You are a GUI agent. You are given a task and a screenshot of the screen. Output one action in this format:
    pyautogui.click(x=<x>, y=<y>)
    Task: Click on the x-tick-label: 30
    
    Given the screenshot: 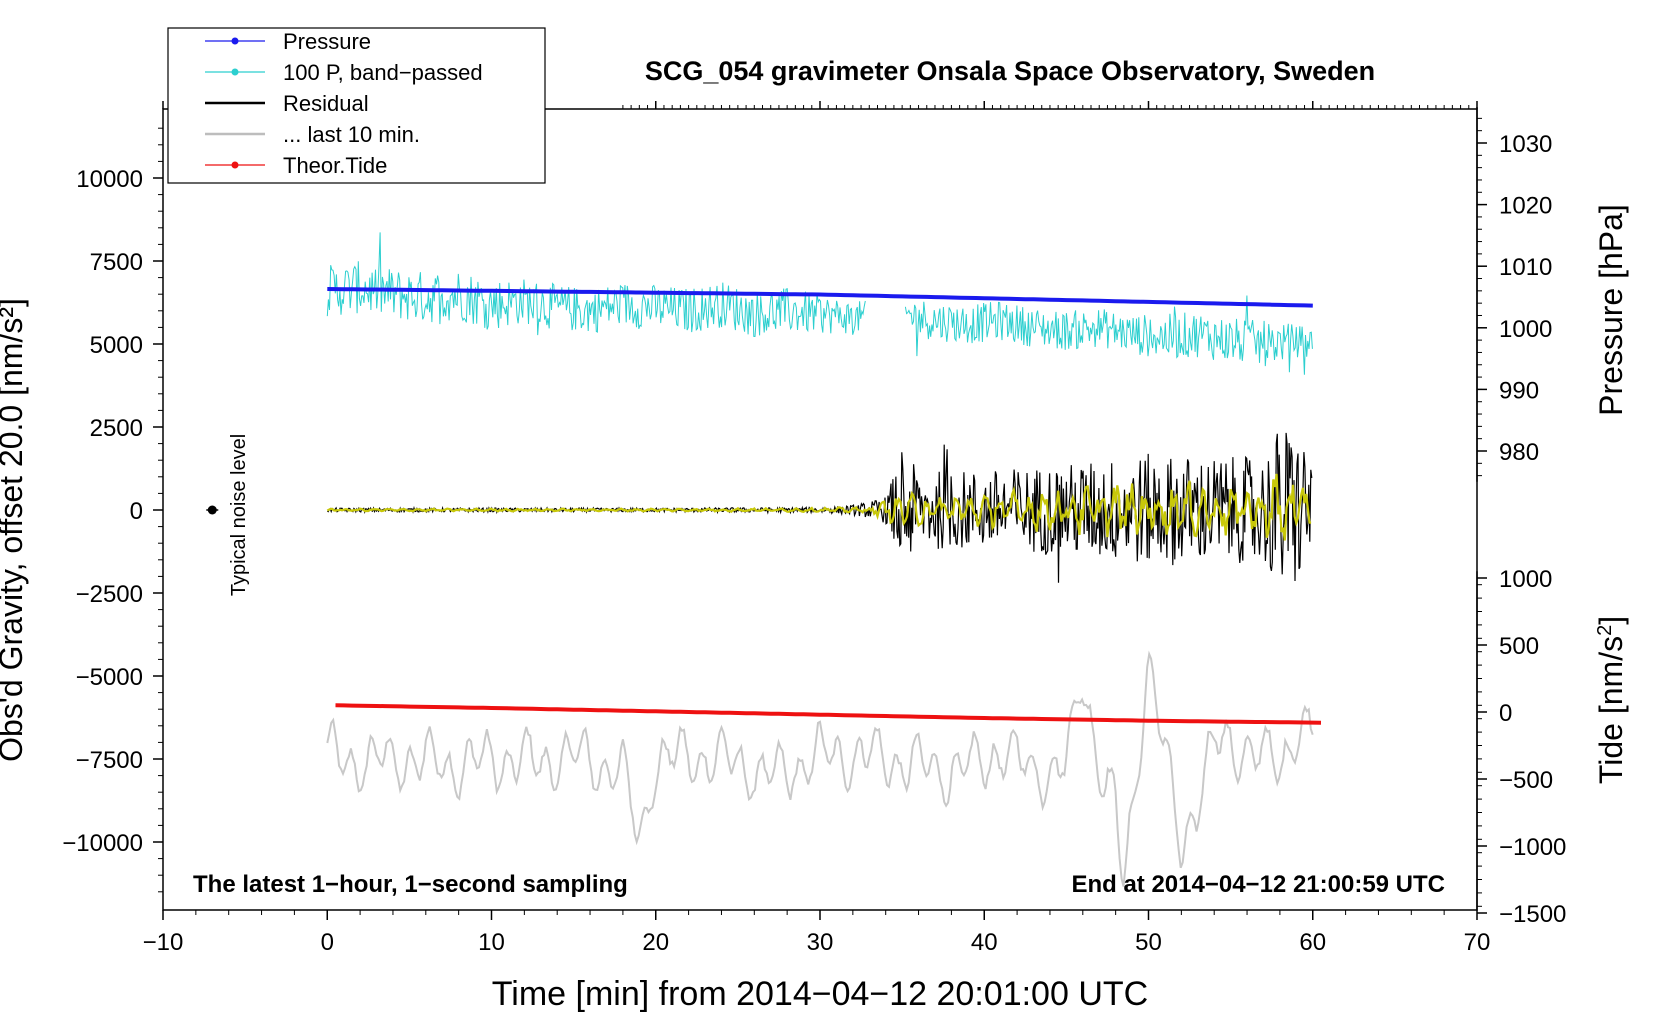 What is the action you would take?
    pyautogui.click(x=820, y=942)
    